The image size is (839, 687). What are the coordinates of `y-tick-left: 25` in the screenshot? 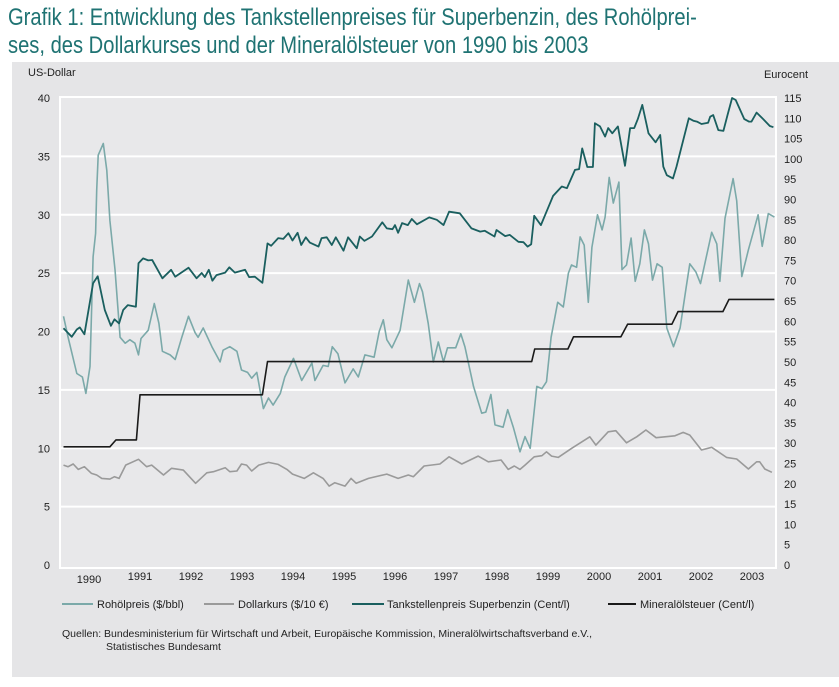 It's located at (44, 274).